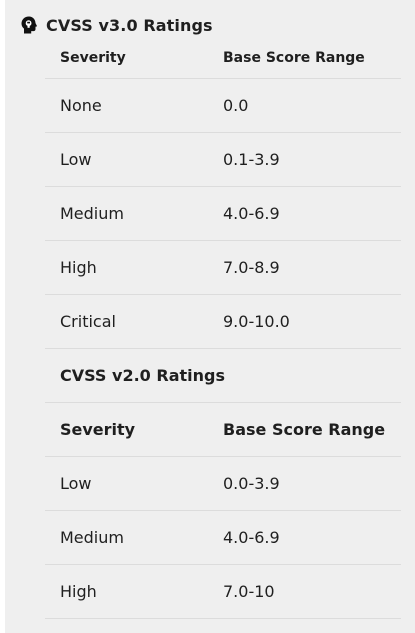 The height and width of the screenshot is (633, 415). What do you see at coordinates (251, 159) in the screenshot?
I see `range-cell: 0.1-3.9` at bounding box center [251, 159].